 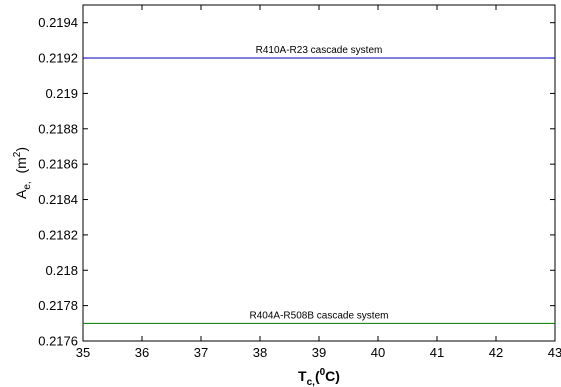 I want to click on series-label: R404A-R508B cascade system, so click(x=319, y=315).